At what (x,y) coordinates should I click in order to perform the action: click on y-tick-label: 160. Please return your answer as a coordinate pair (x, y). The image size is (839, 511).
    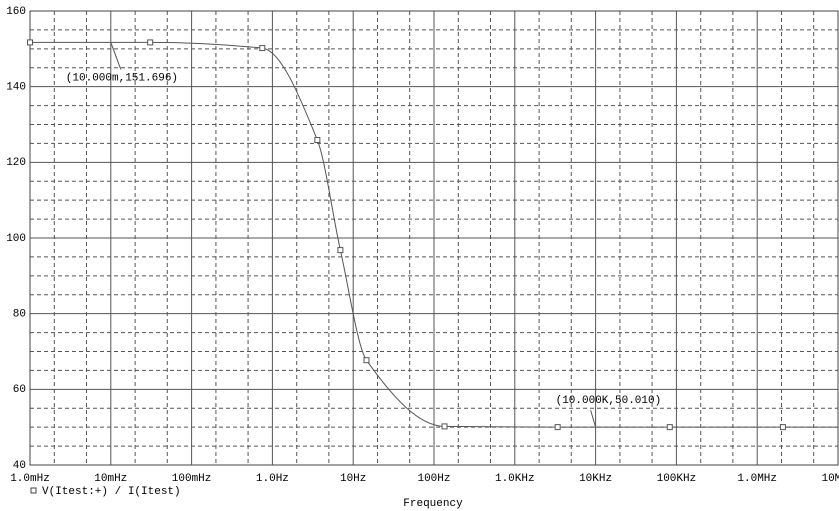
    Looking at the image, I should click on (16, 12).